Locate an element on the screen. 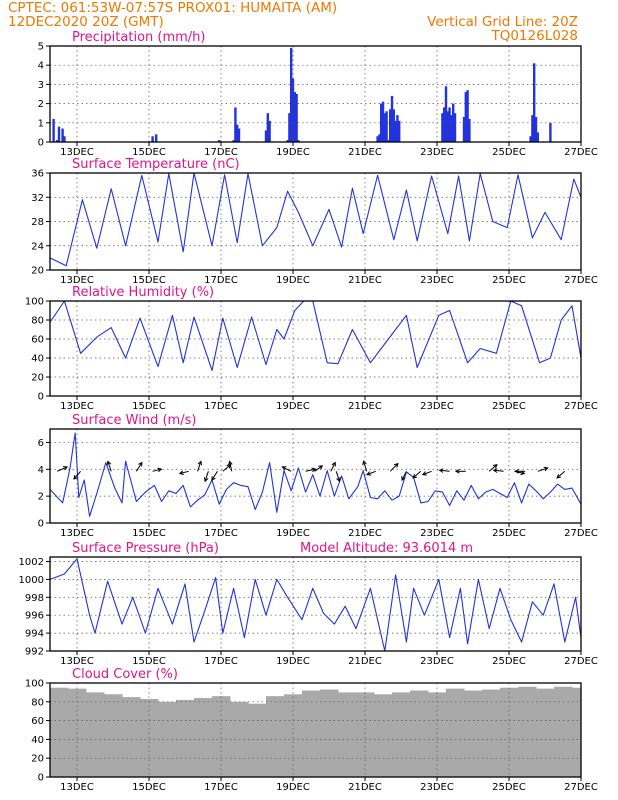 Image resolution: width=618 pixels, height=800 pixels. model-altitude: Model Altitude: 93.6014 m is located at coordinates (386, 548).